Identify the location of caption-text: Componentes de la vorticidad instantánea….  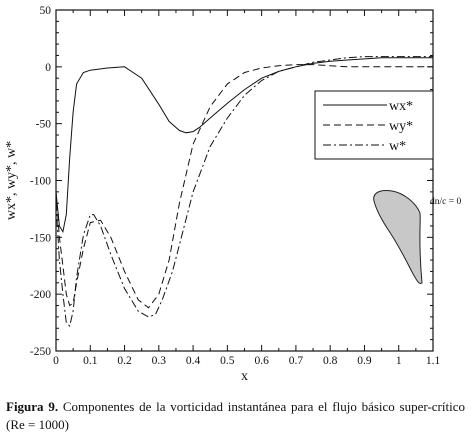
(235, 415).